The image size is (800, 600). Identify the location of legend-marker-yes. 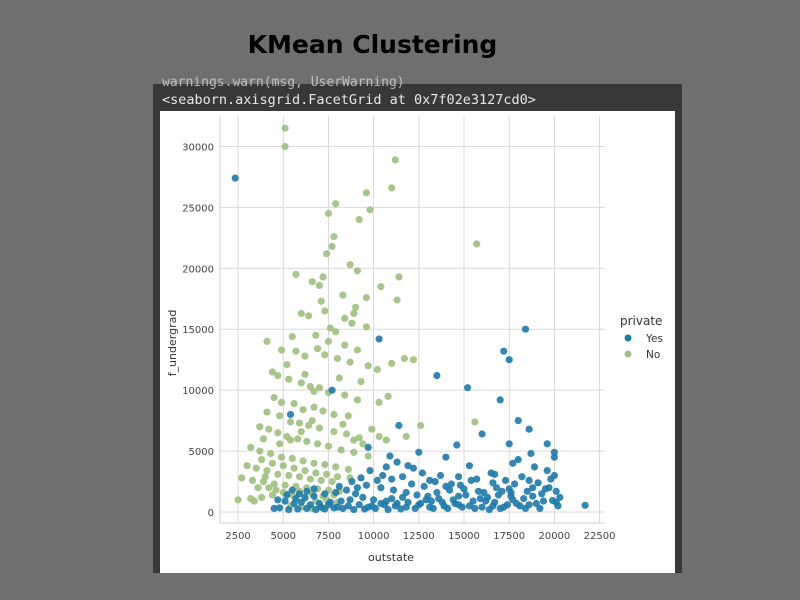
(628, 338).